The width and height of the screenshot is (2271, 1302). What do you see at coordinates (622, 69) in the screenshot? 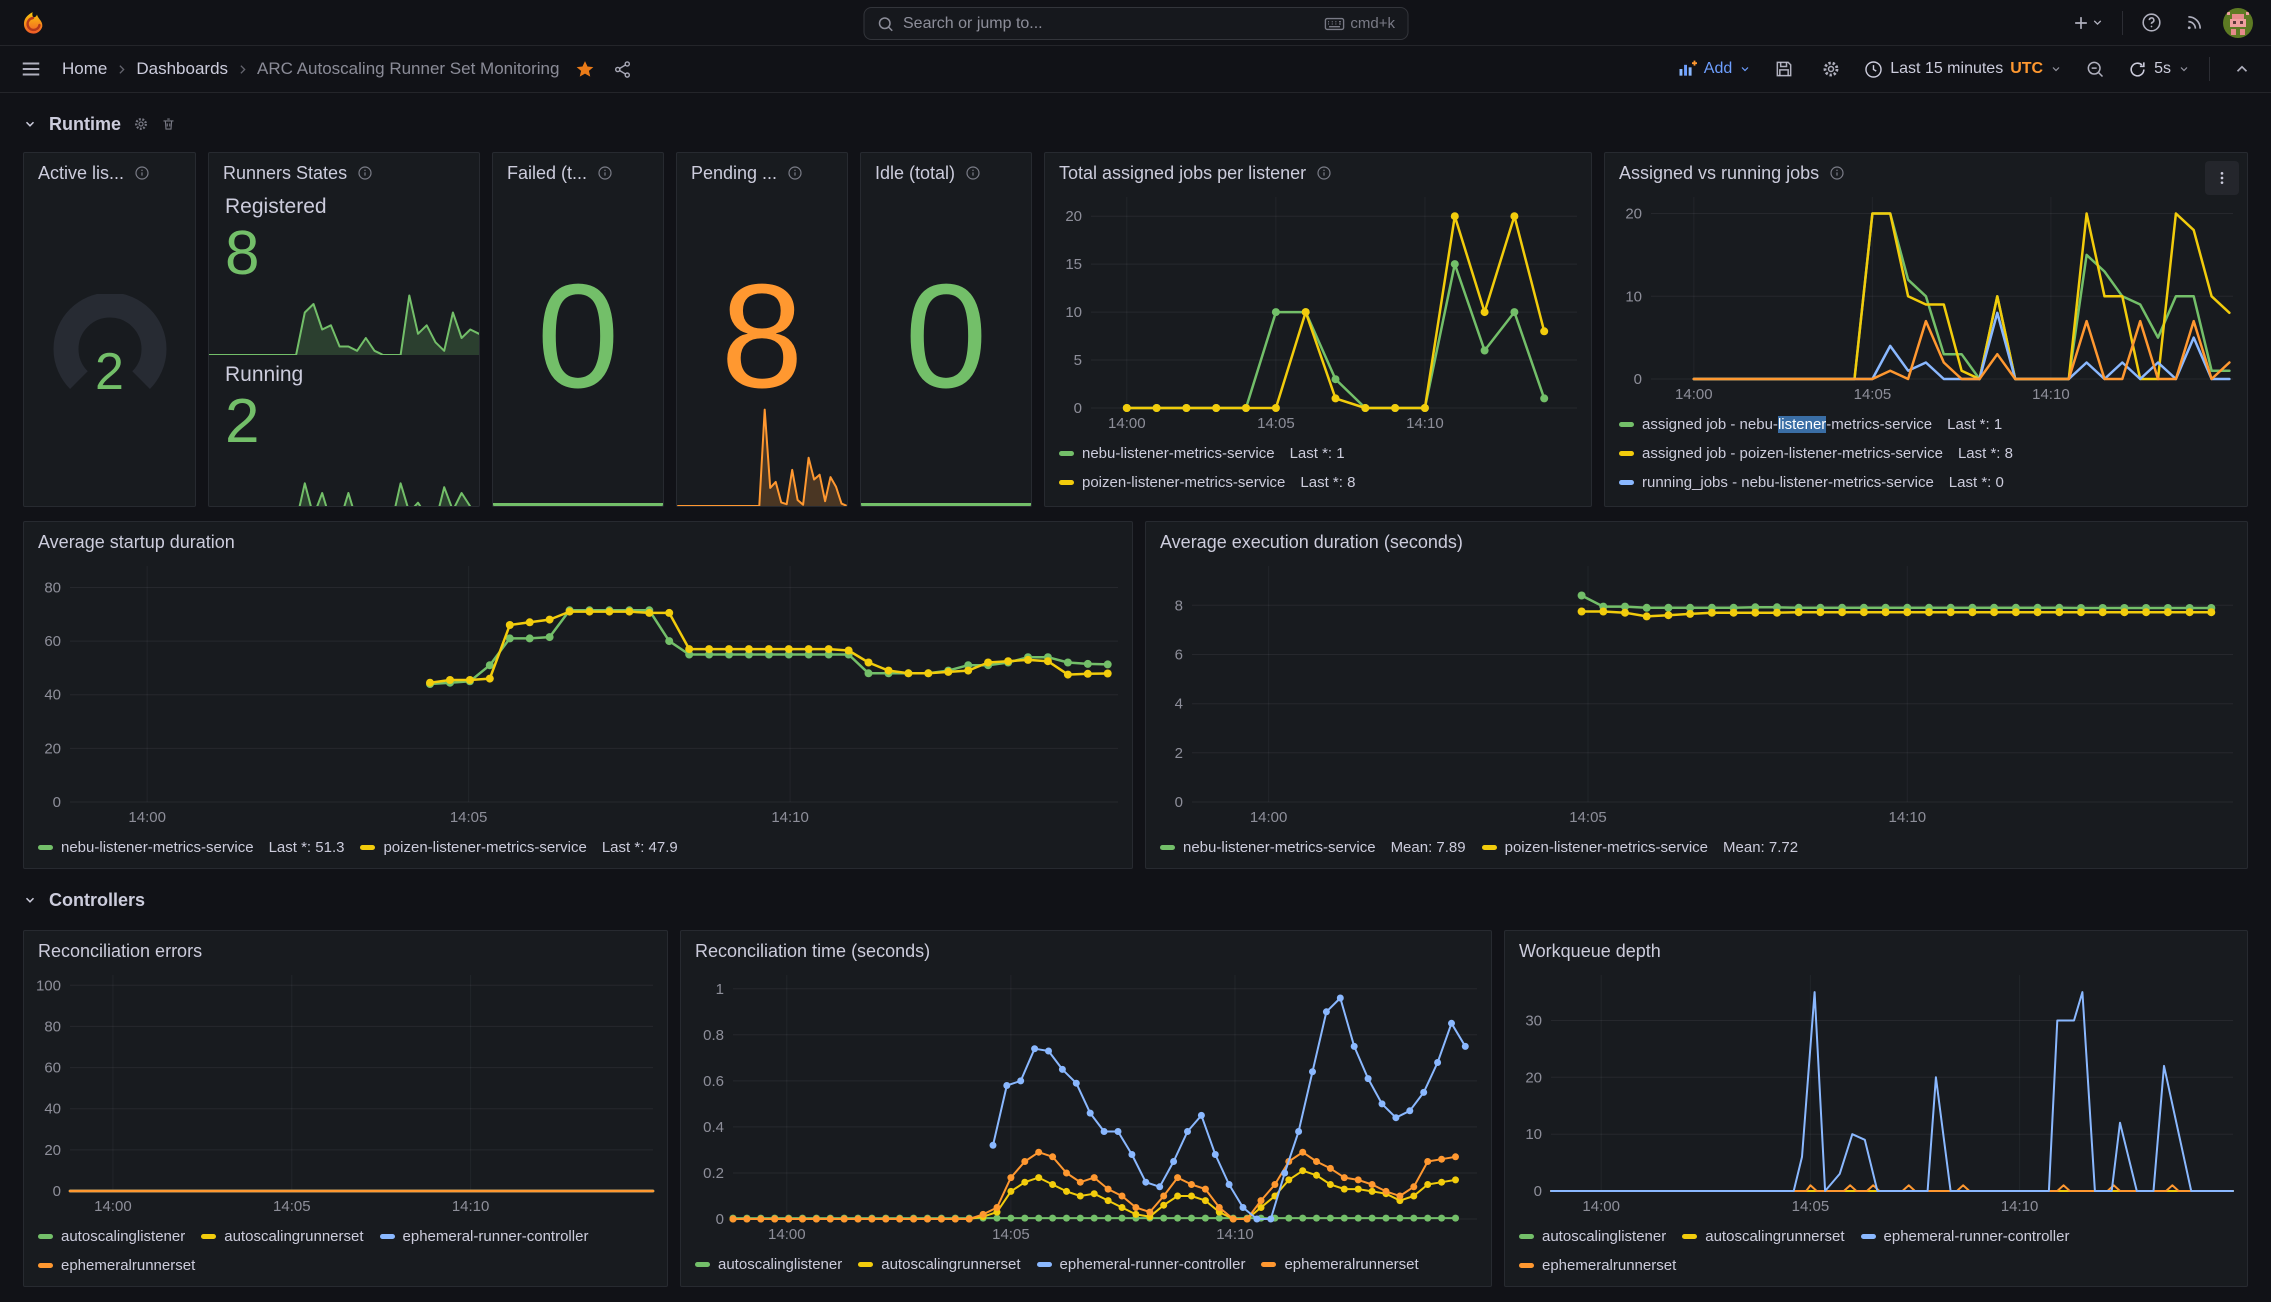
I see `share-icon` at bounding box center [622, 69].